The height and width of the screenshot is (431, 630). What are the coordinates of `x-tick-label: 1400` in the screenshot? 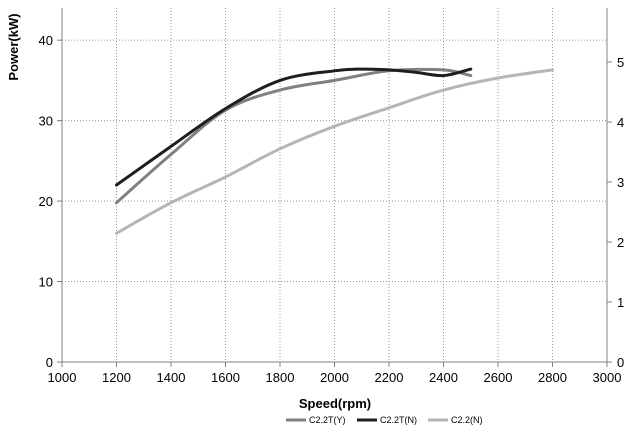 It's located at (171, 377).